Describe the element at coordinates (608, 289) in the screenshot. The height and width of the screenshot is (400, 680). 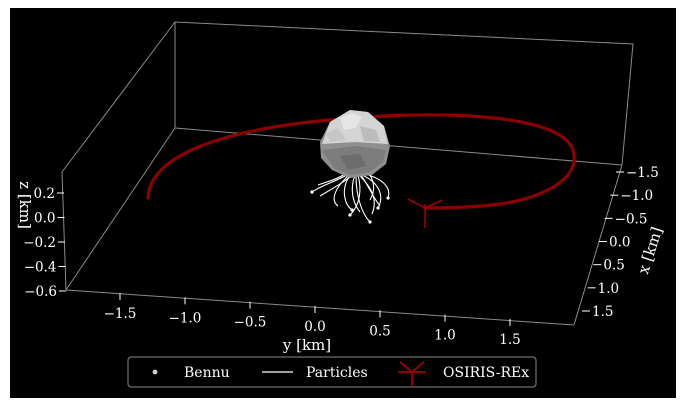
I see `x-tick-label: 1.0` at that location.